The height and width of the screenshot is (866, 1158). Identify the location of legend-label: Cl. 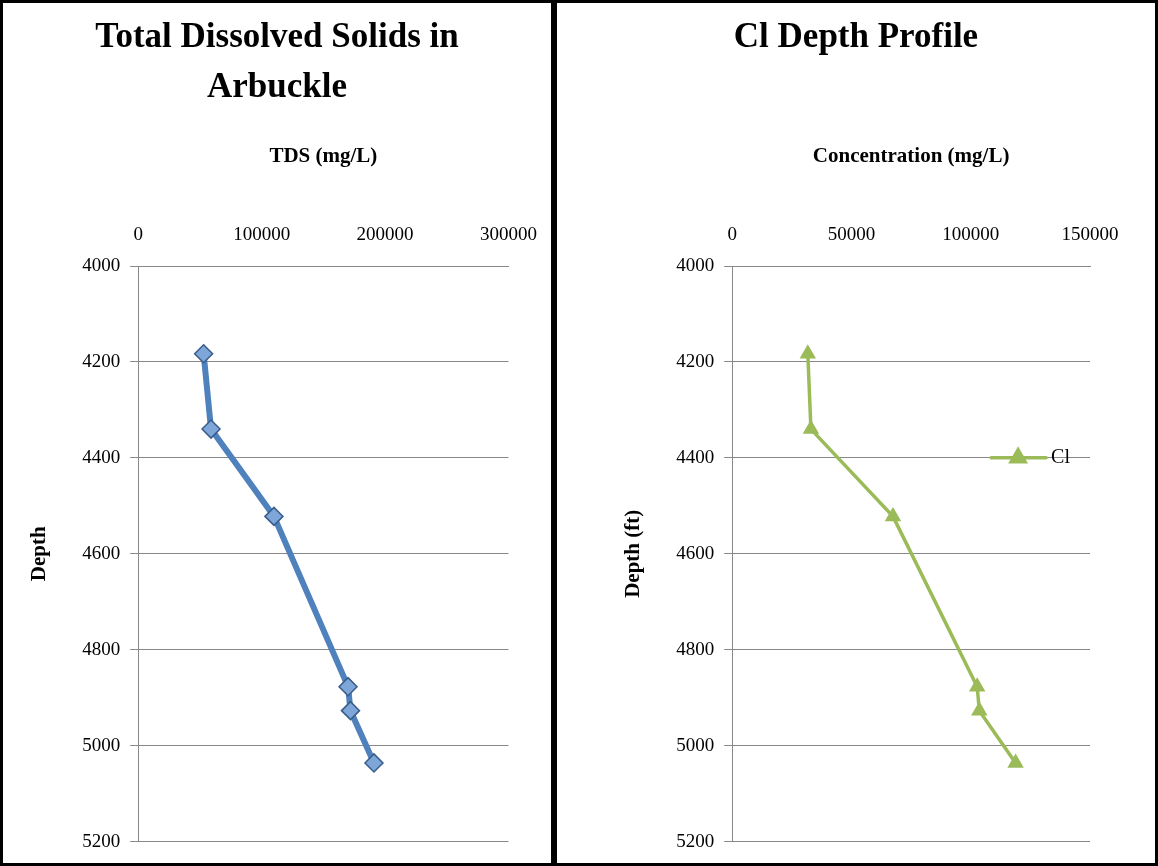
(1061, 456).